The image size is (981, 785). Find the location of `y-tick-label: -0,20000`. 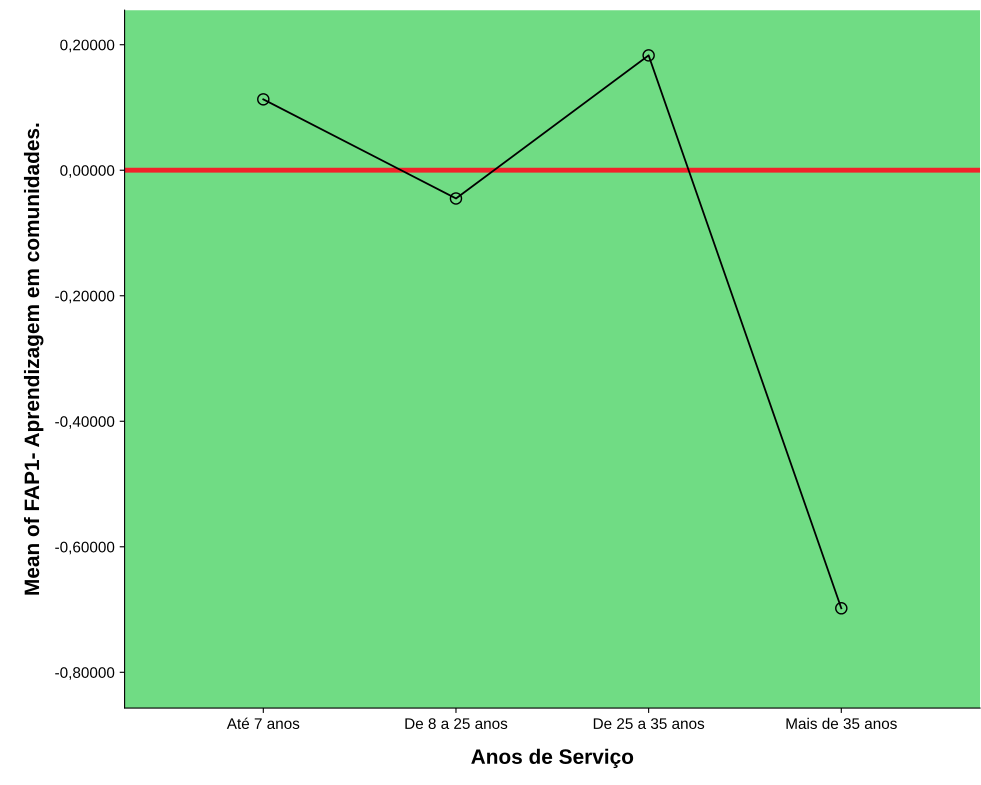

y-tick-label: -0,20000 is located at coordinates (84, 297).